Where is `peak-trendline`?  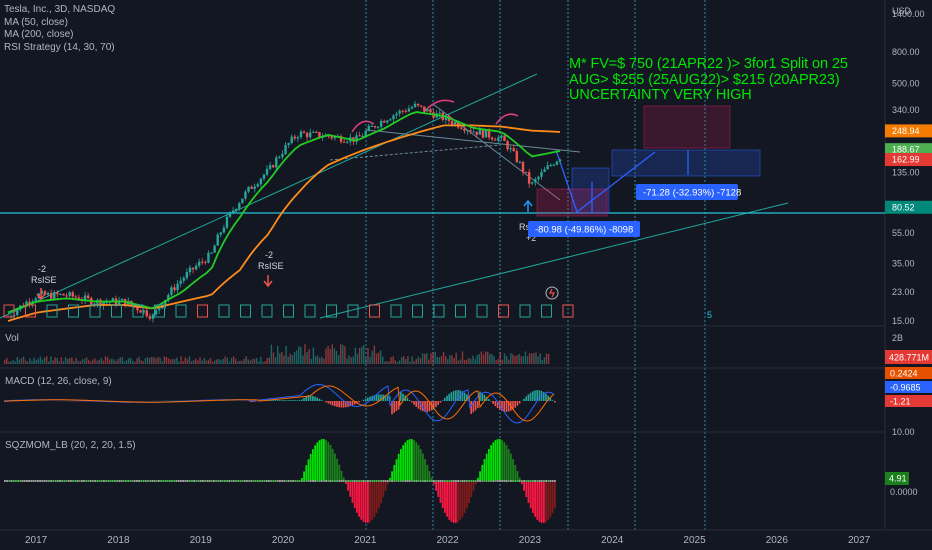
peak-trendline is located at coordinates (473, 141).